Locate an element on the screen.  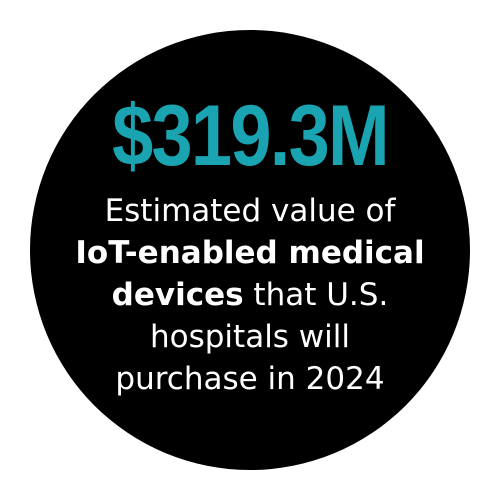
caption-line-4: hospitals will is located at coordinates (250, 337).